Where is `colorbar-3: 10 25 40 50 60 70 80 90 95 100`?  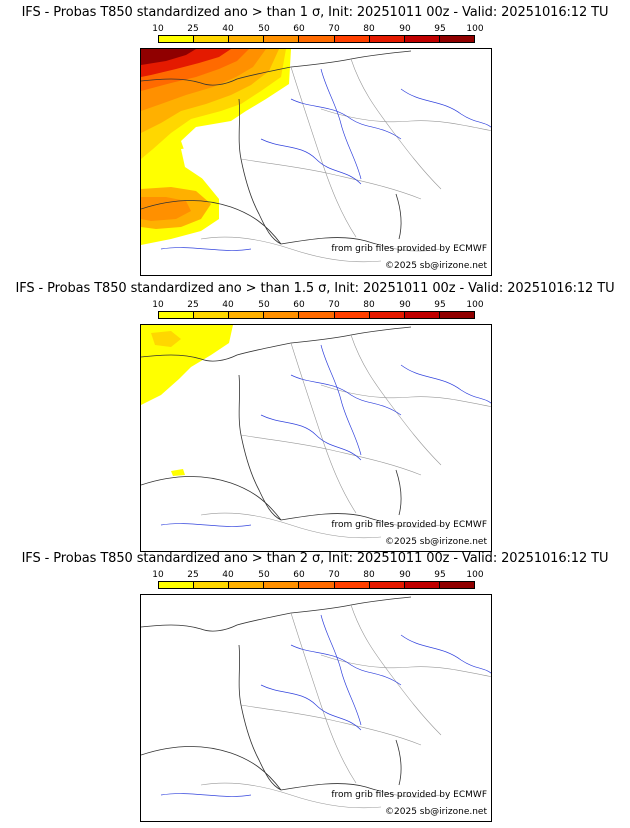 colorbar-3: 10 25 40 50 60 70 80 90 95 100 is located at coordinates (318, 581).